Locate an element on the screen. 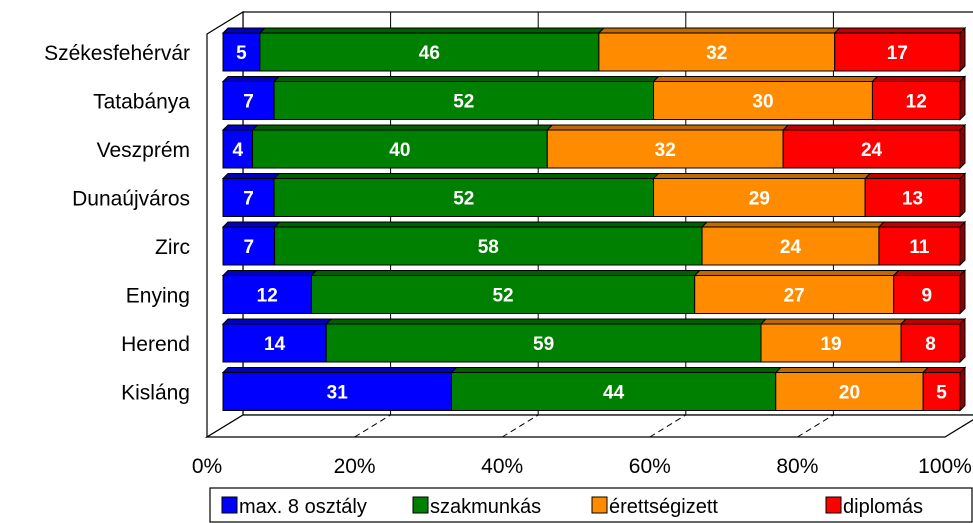  bar-veszprem-erettsegizett: 32 is located at coordinates (668, 146).